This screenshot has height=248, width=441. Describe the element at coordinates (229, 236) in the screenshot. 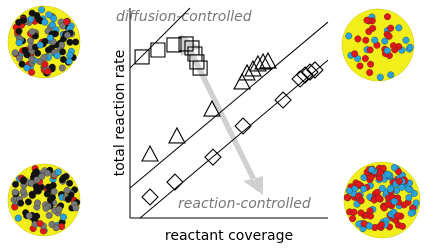

I see `x-axis-label: reactant coverage` at that location.